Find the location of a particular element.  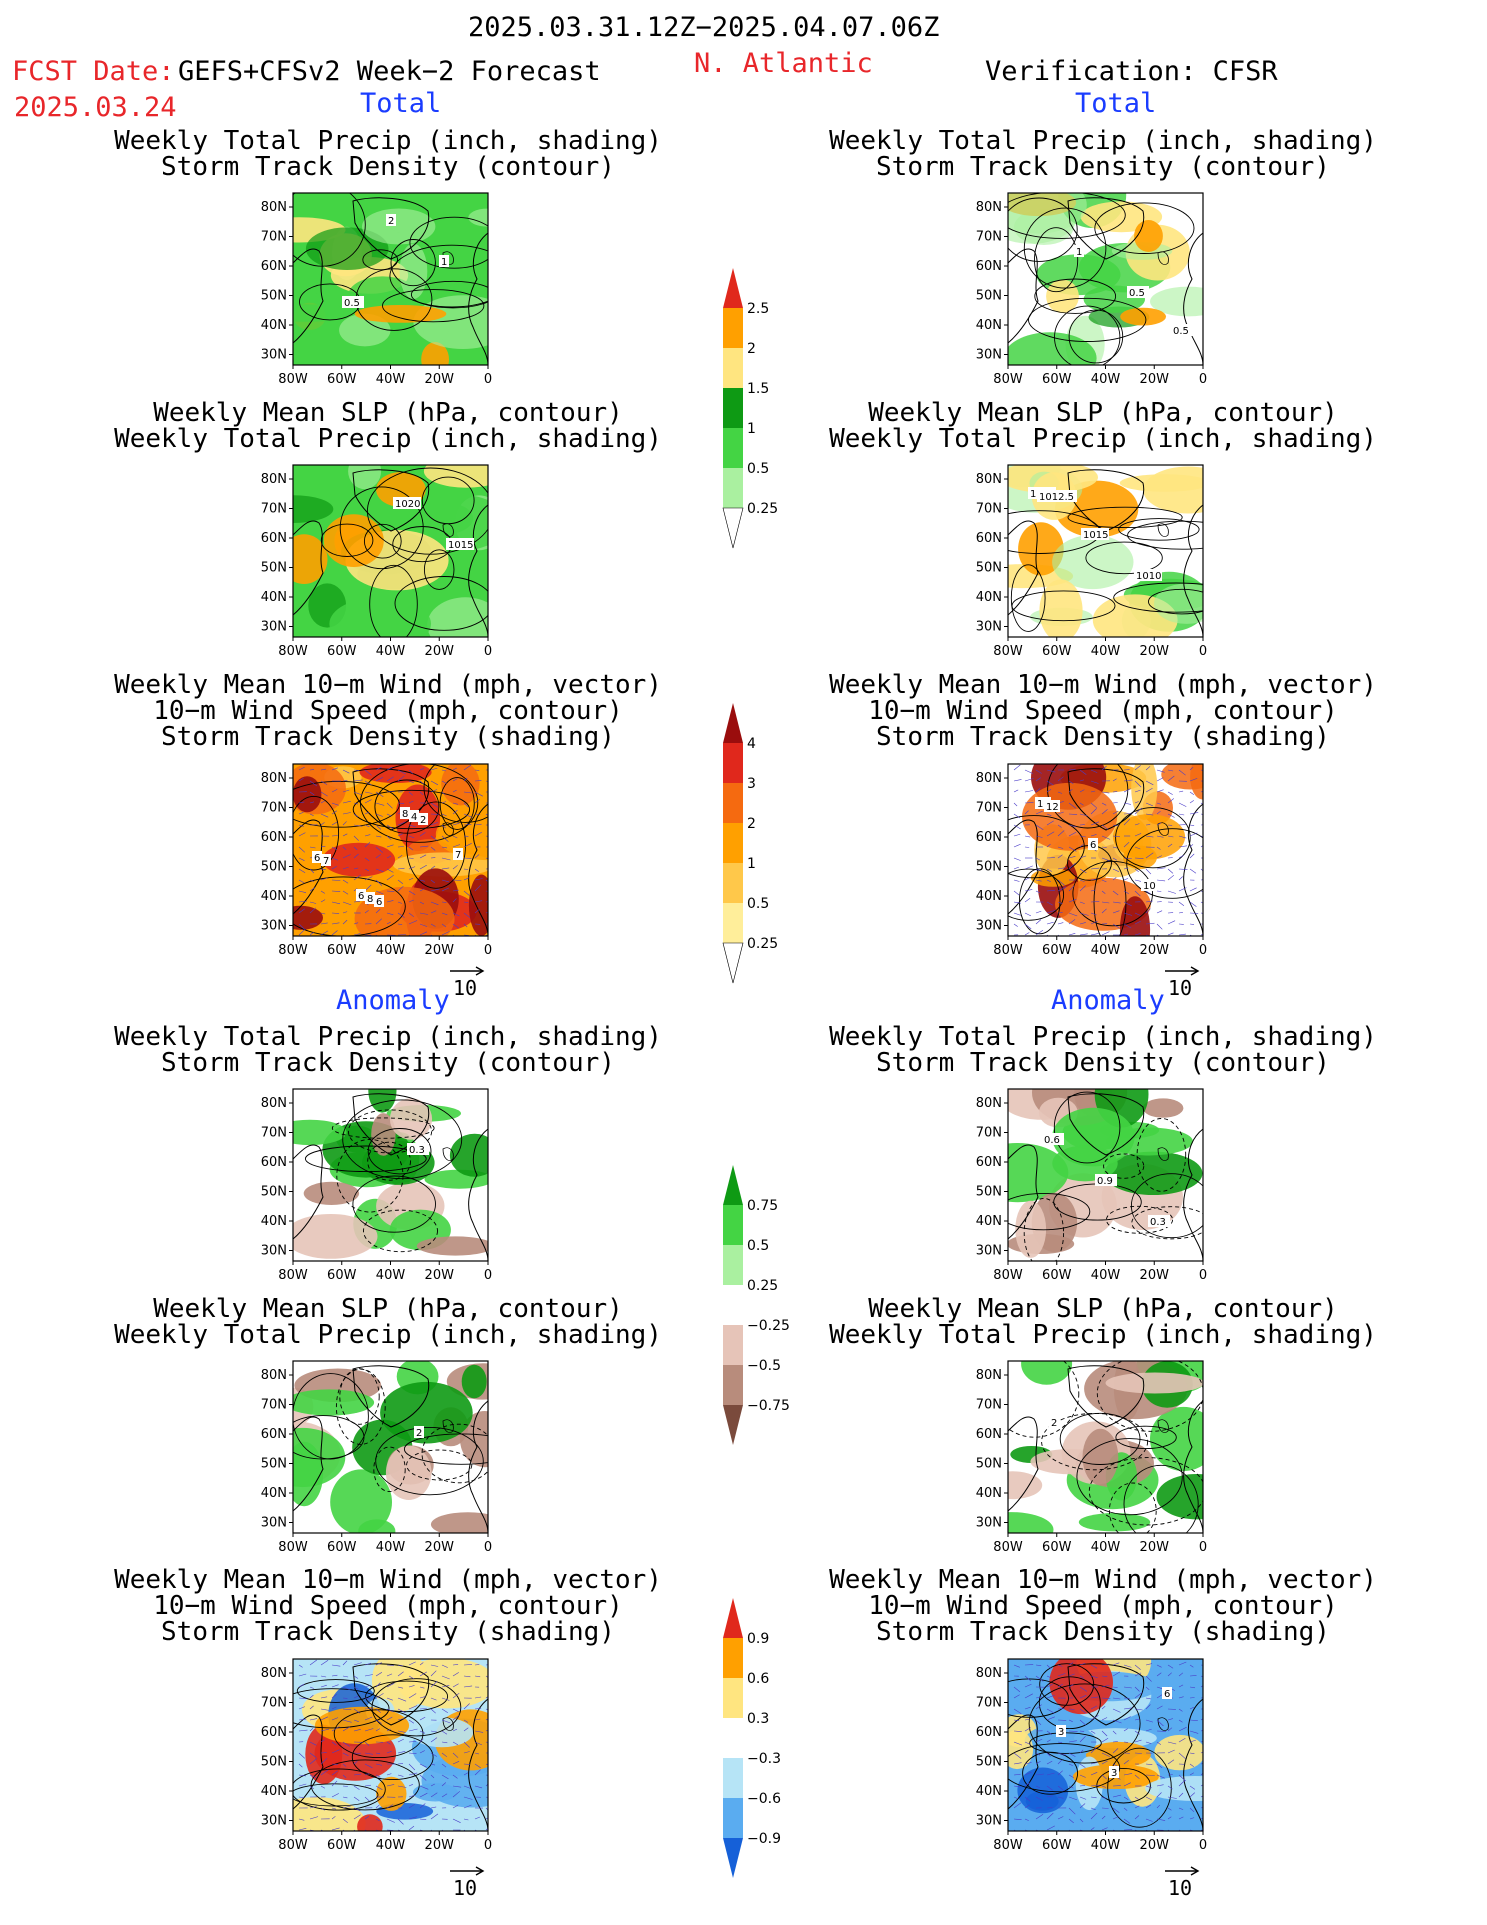

vf-total-wind-map: 10 6 10 12 80N 70N 60N 50N 40N 30N 80W 60W 40W 20W 0 is located at coordinates (1090, 866).